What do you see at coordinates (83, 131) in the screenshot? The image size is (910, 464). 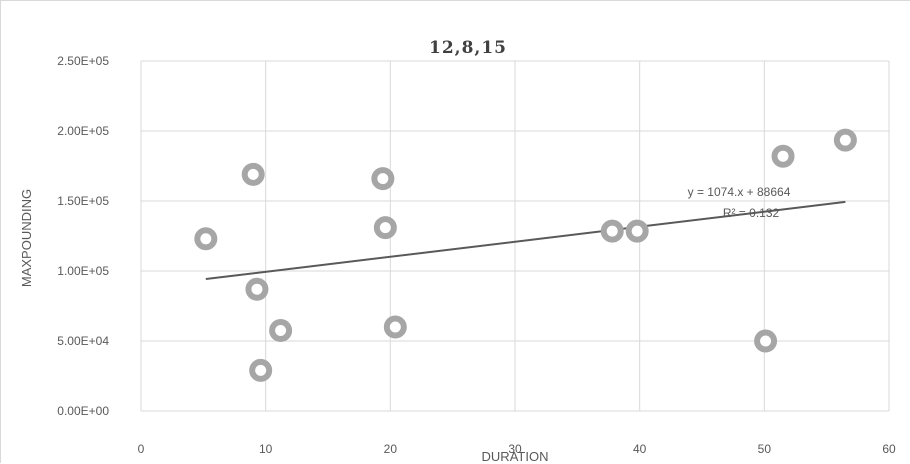 I see `y-tick-label: 2.00E+05` at bounding box center [83, 131].